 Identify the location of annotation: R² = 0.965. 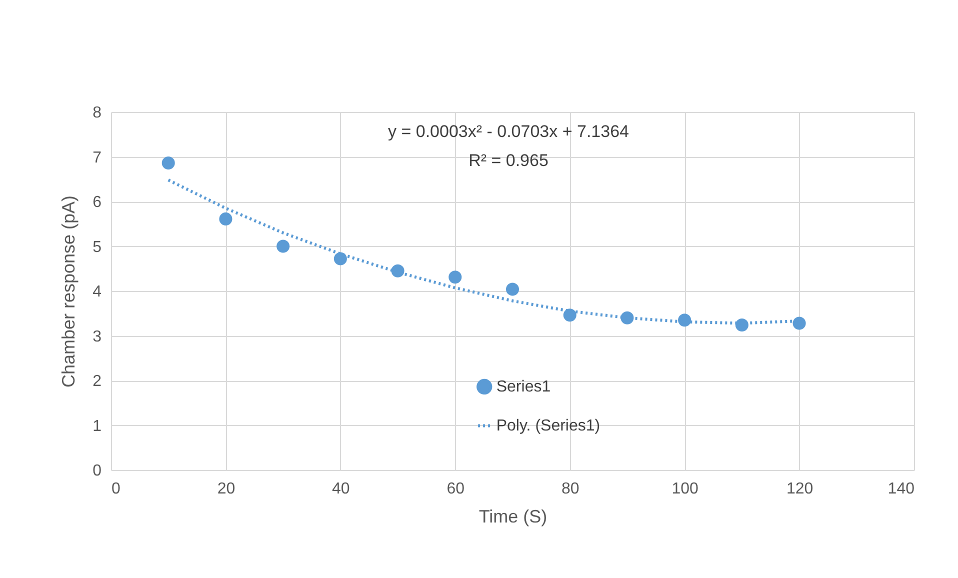
(508, 160).